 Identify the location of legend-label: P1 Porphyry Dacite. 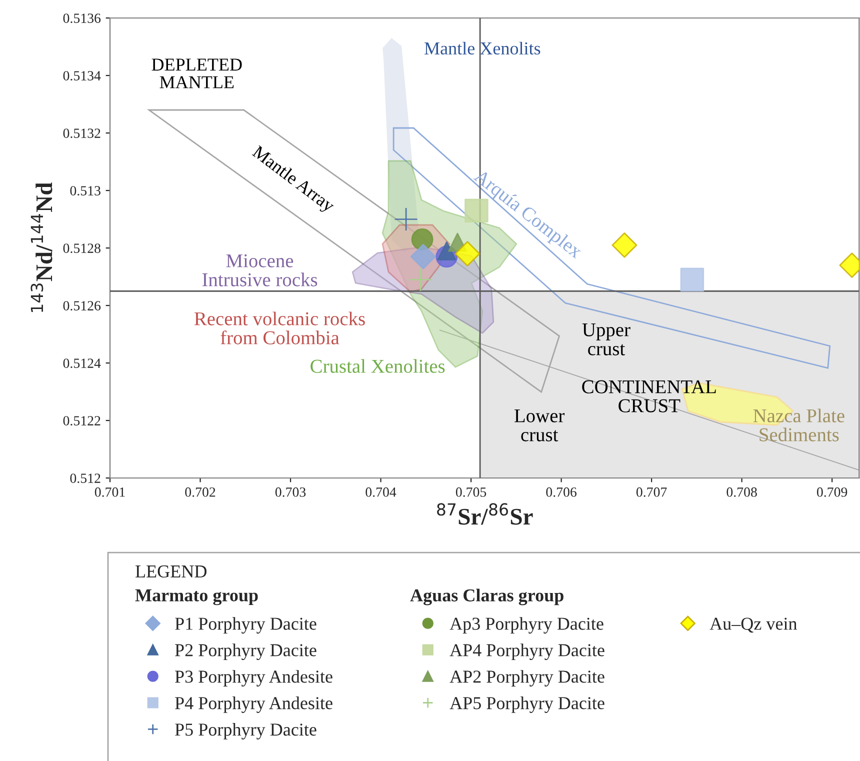
(245, 625).